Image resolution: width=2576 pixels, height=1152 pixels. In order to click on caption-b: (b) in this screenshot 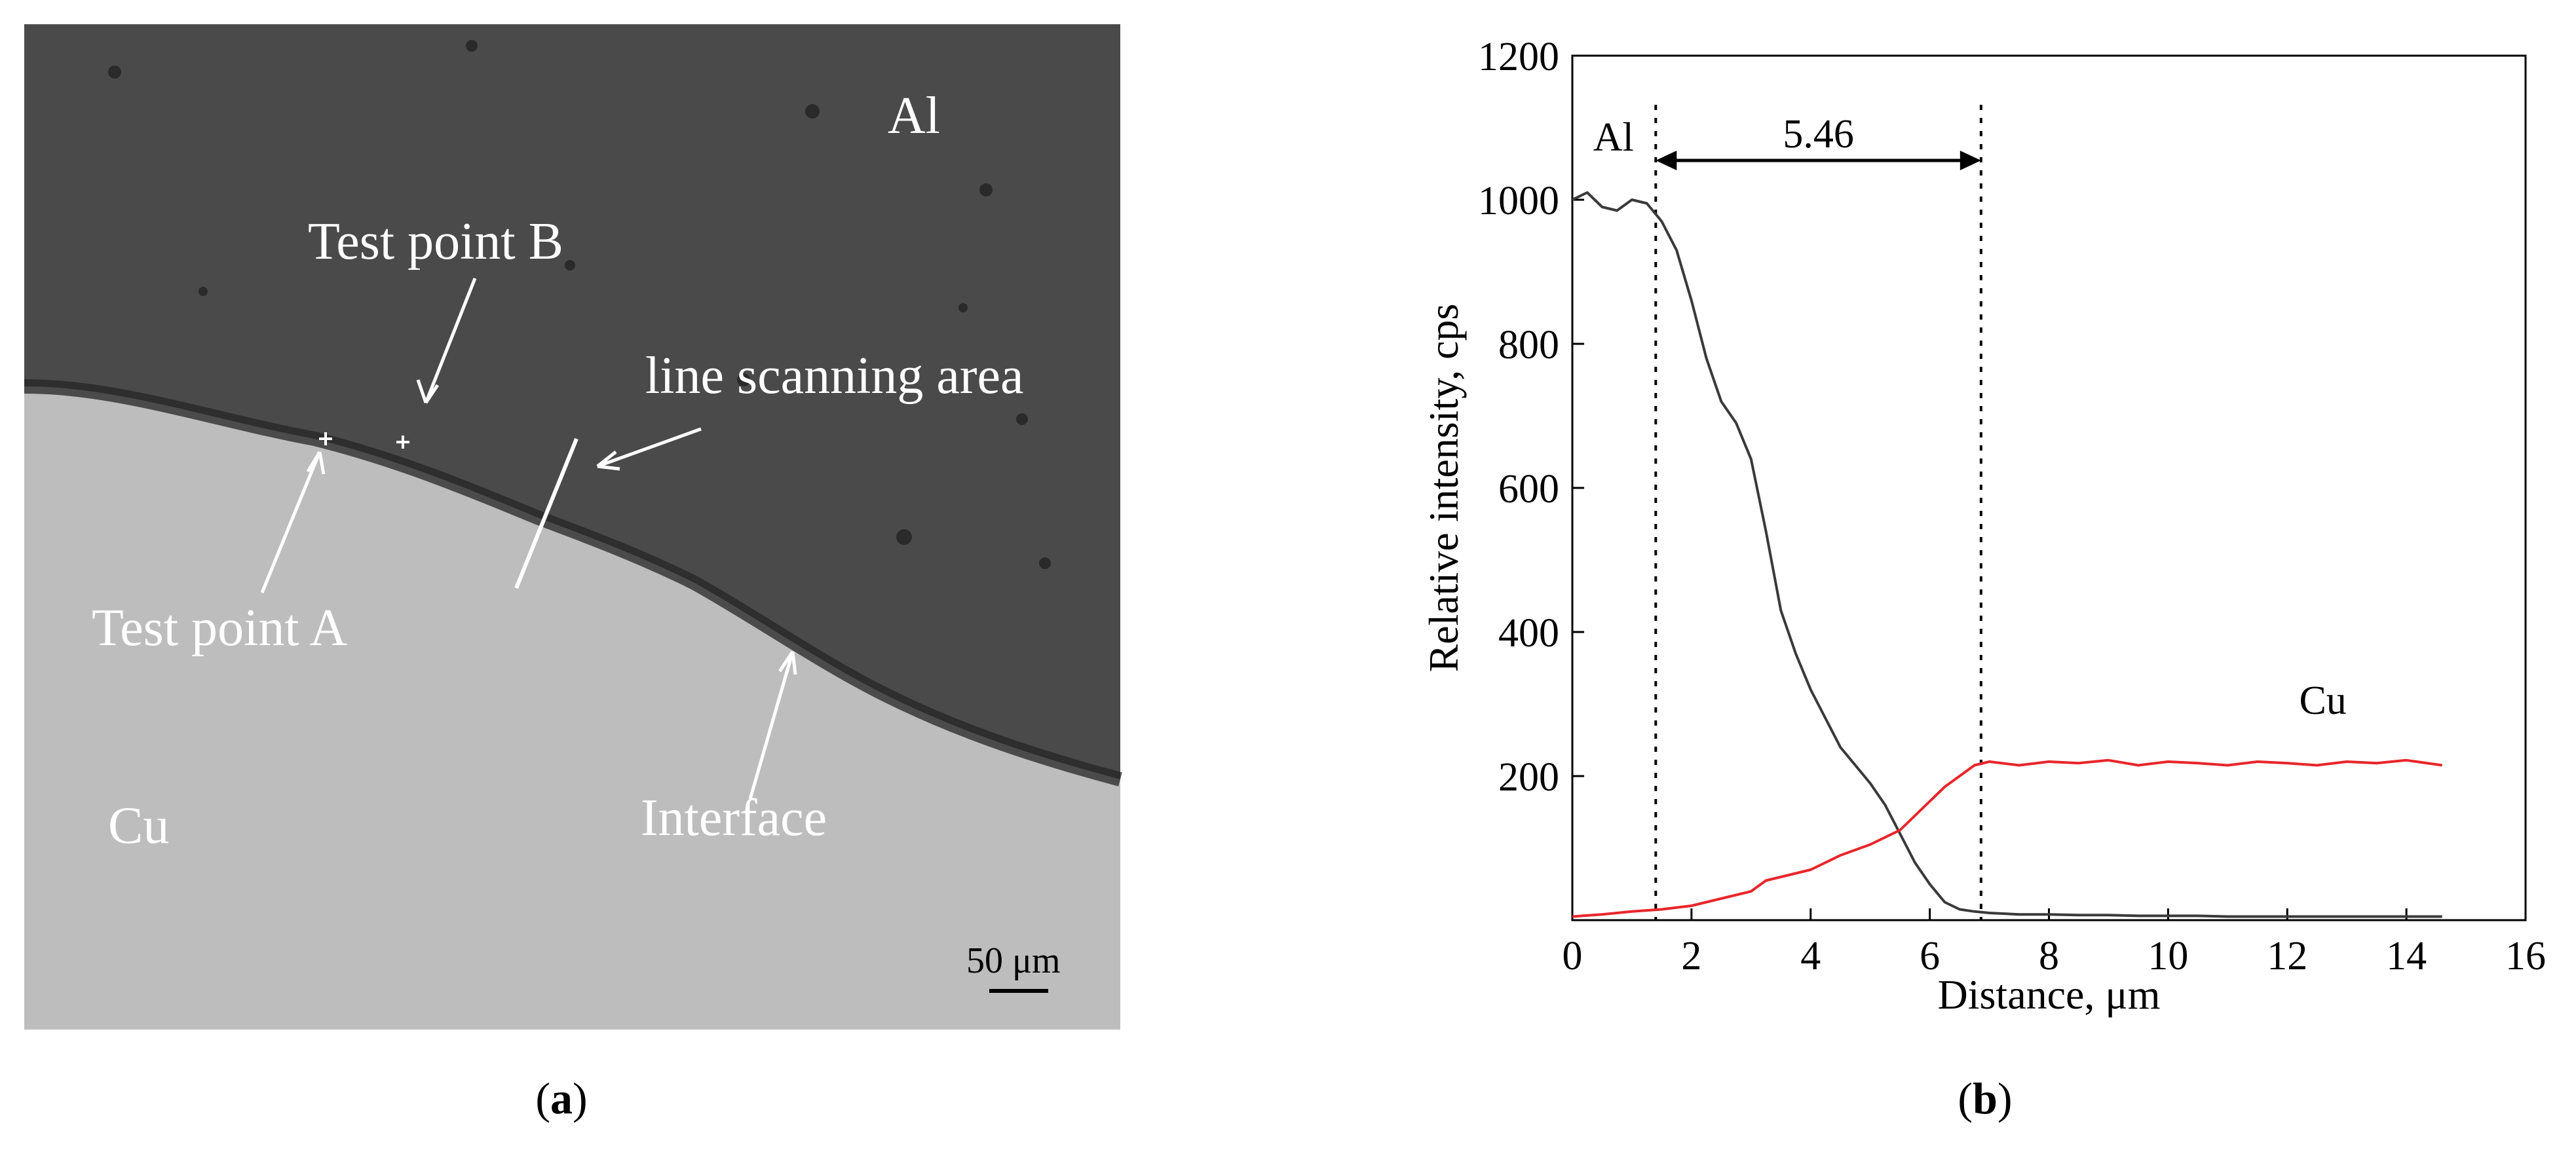, I will do `click(1985, 1098)`.